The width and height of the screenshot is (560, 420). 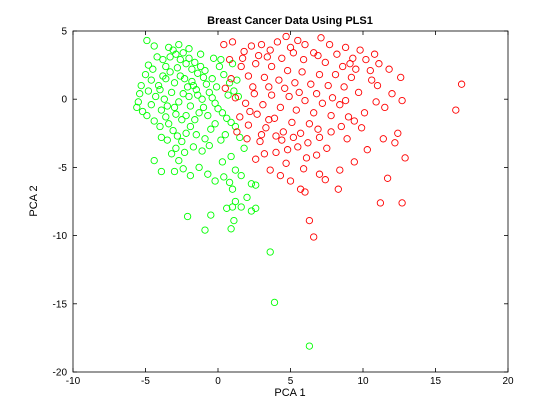 What do you see at coordinates (218, 381) in the screenshot?
I see `x-tick-label: 0` at bounding box center [218, 381].